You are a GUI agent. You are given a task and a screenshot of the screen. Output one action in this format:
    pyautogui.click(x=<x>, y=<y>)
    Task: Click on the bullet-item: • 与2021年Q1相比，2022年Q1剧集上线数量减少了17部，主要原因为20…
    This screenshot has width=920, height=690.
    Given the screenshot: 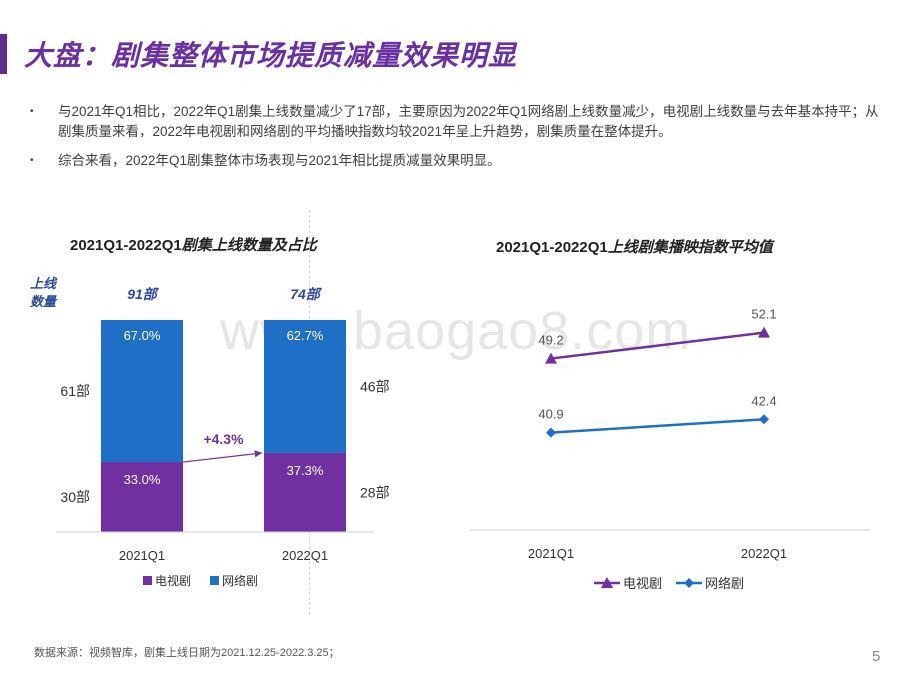 What is the action you would take?
    pyautogui.click(x=460, y=122)
    